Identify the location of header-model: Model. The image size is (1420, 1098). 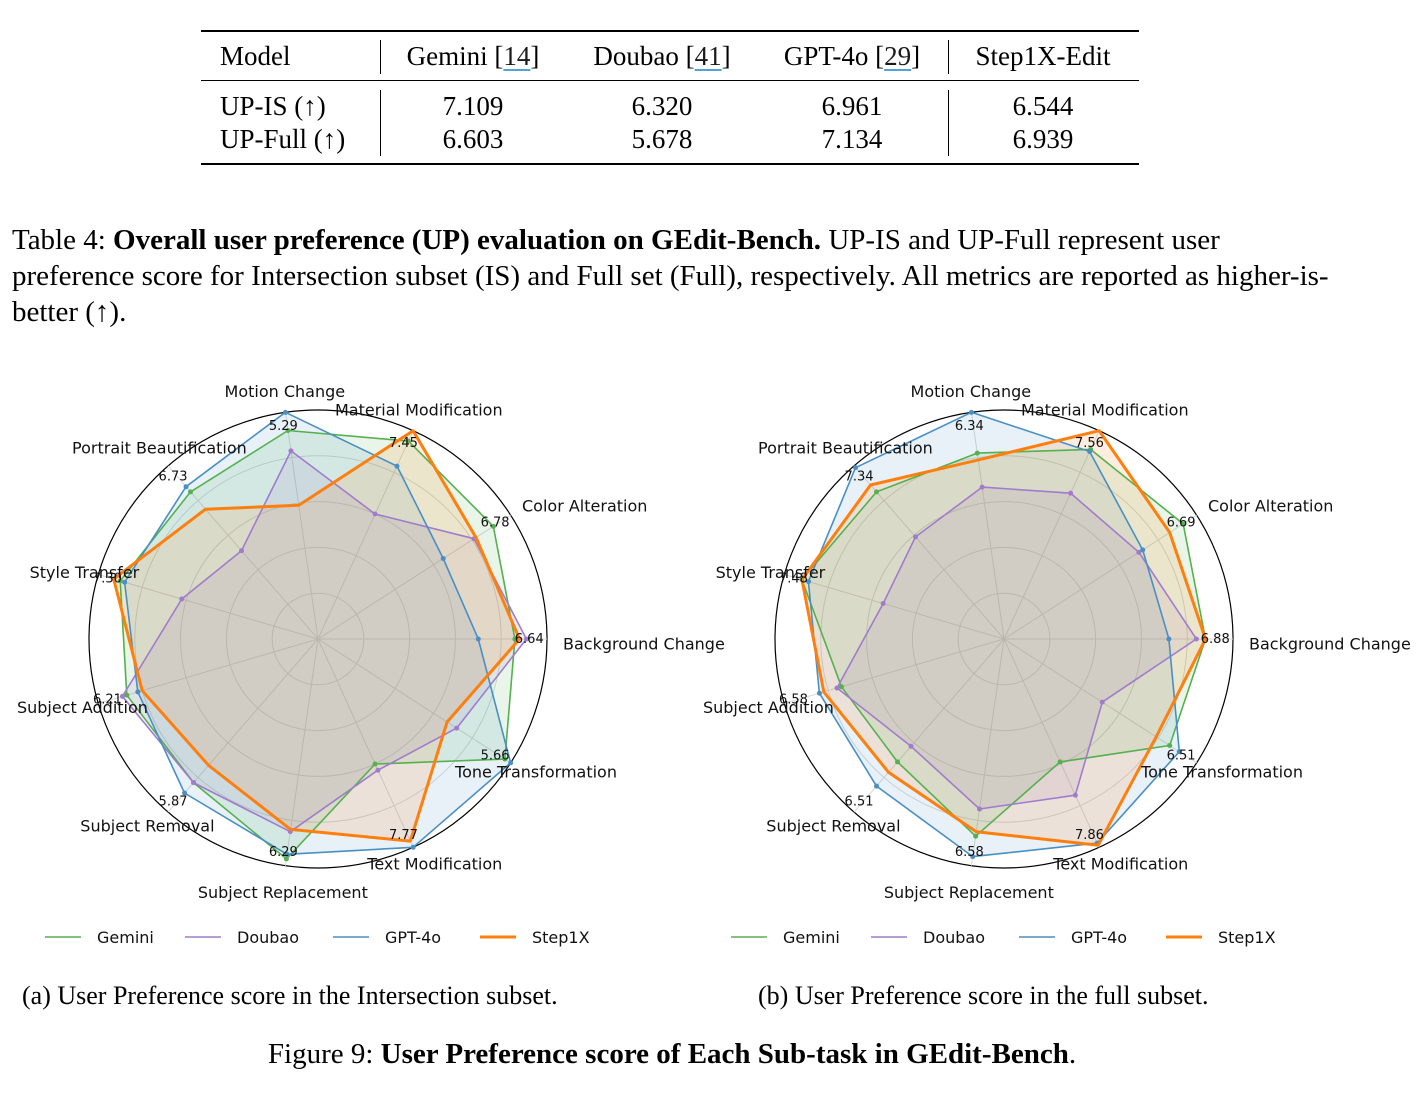
(255, 56).